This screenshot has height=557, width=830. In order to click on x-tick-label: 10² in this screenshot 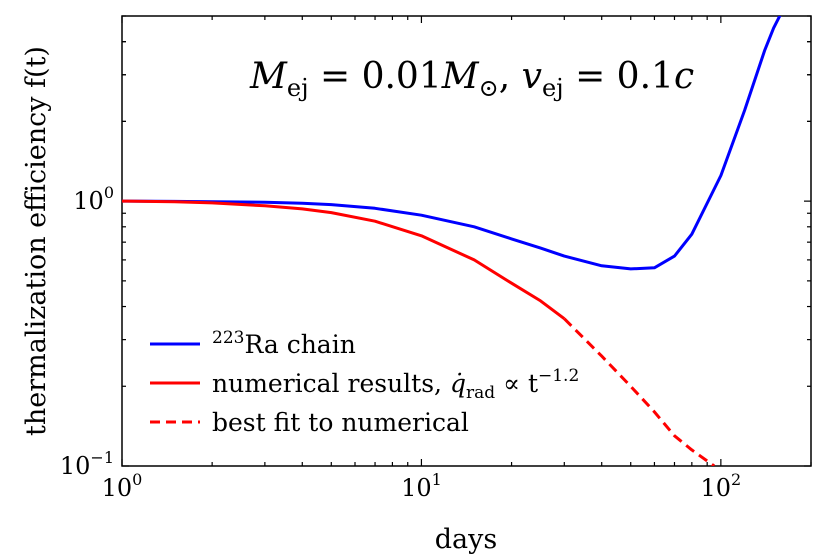, I will do `click(720, 486)`.